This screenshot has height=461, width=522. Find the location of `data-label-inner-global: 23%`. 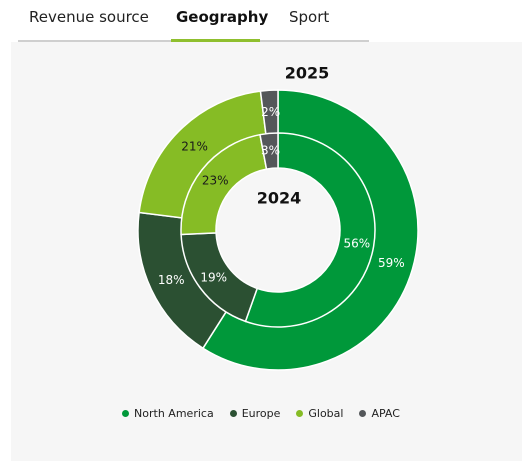

data-label-inner-global: 23% is located at coordinates (215, 180).